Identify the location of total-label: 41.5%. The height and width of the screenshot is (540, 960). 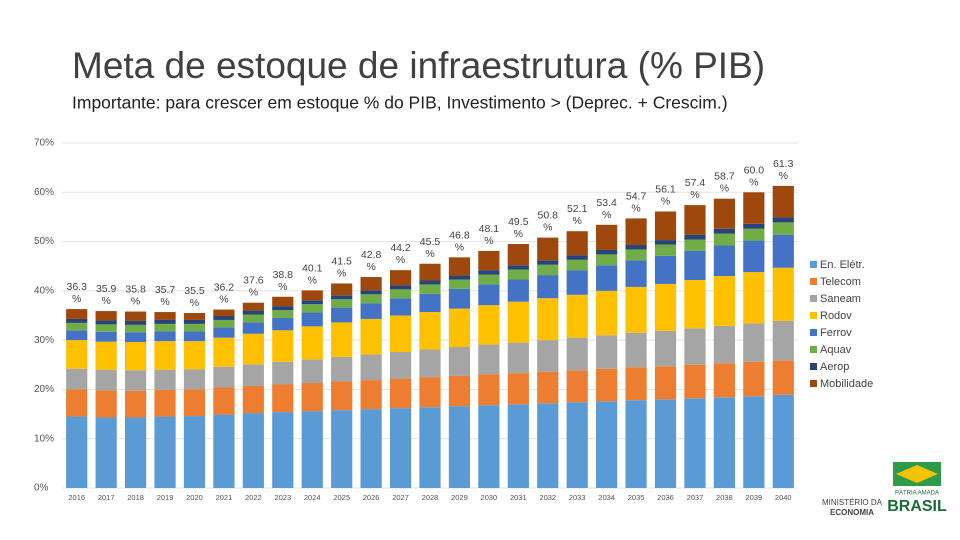
(341, 267).